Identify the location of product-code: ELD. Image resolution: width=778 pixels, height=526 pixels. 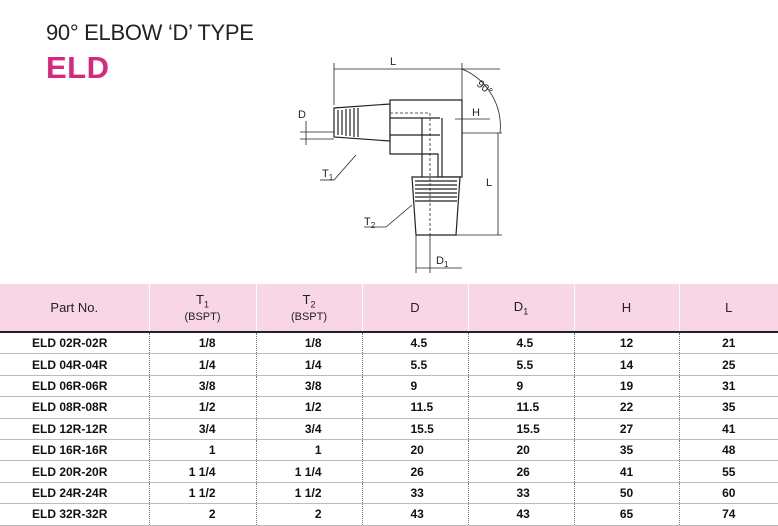
(78, 67).